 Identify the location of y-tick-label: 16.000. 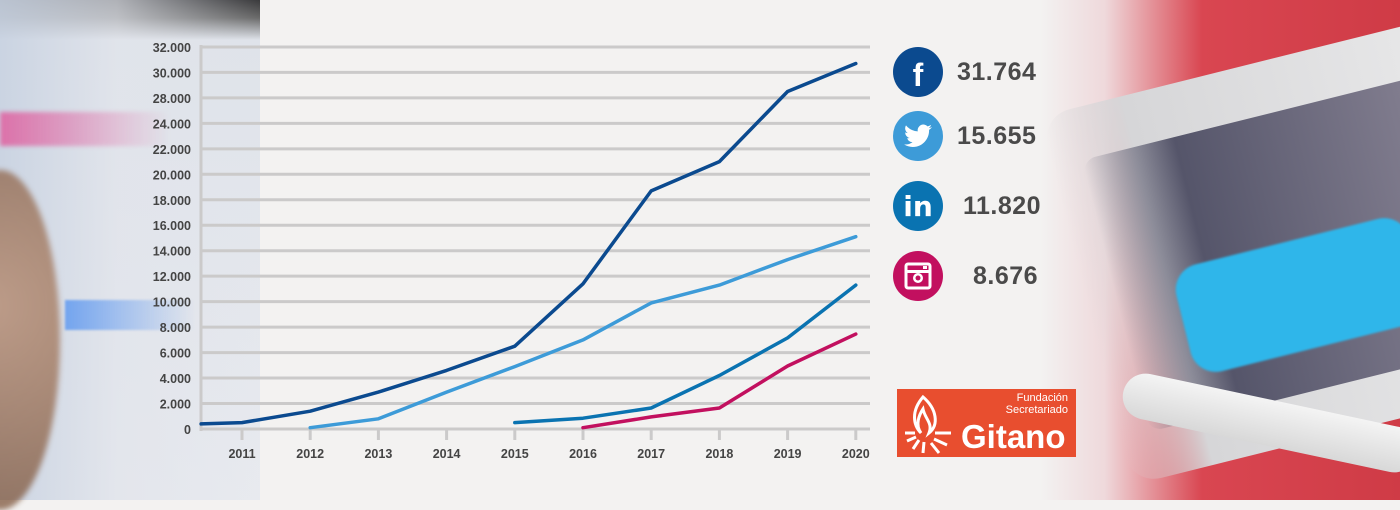
(172, 226).